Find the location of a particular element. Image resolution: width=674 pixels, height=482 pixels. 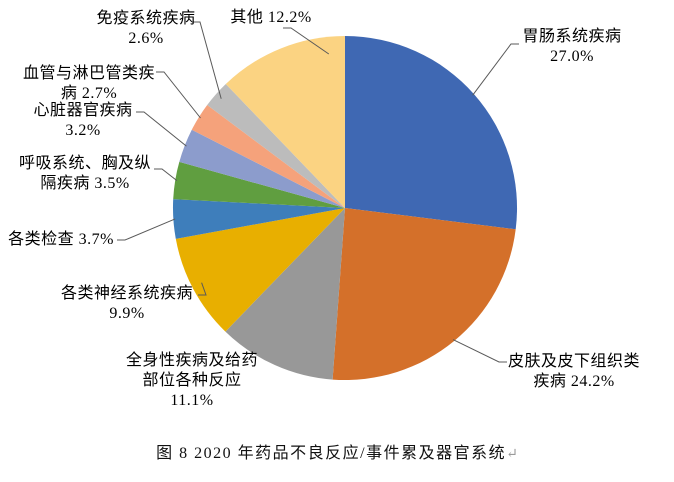

figure-caption: 图 8 2020 年药品不良反应/事件累及器官系统↵ is located at coordinates (337, 451).